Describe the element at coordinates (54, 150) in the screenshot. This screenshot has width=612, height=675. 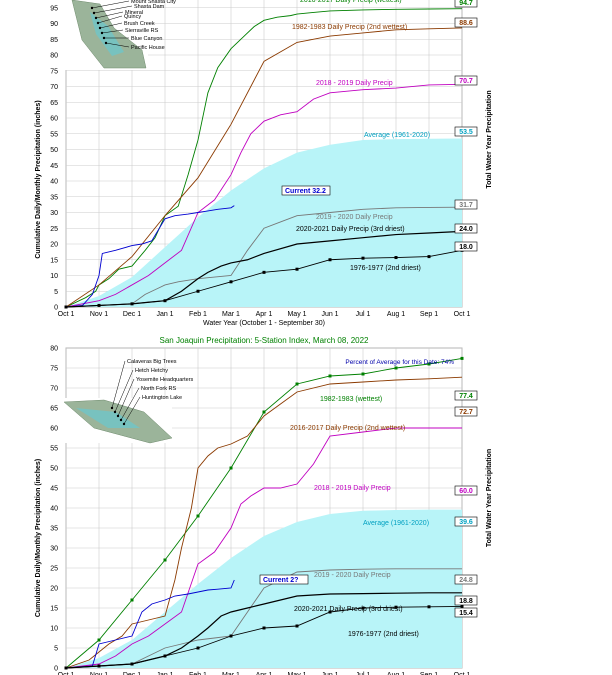
I see `y-tick-label: 50` at that location.